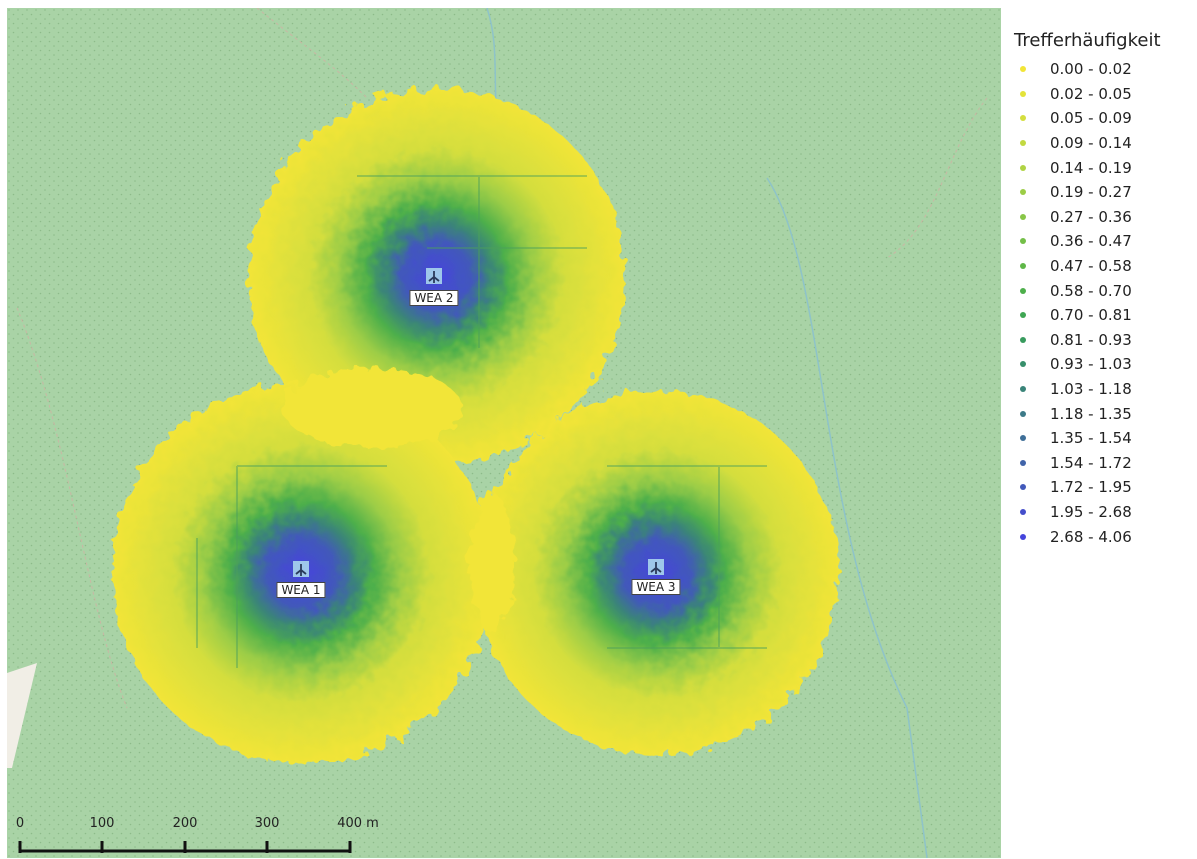  Describe the element at coordinates (1087, 40) in the screenshot. I see `legend-title: Trefferhäufigkeit` at that location.